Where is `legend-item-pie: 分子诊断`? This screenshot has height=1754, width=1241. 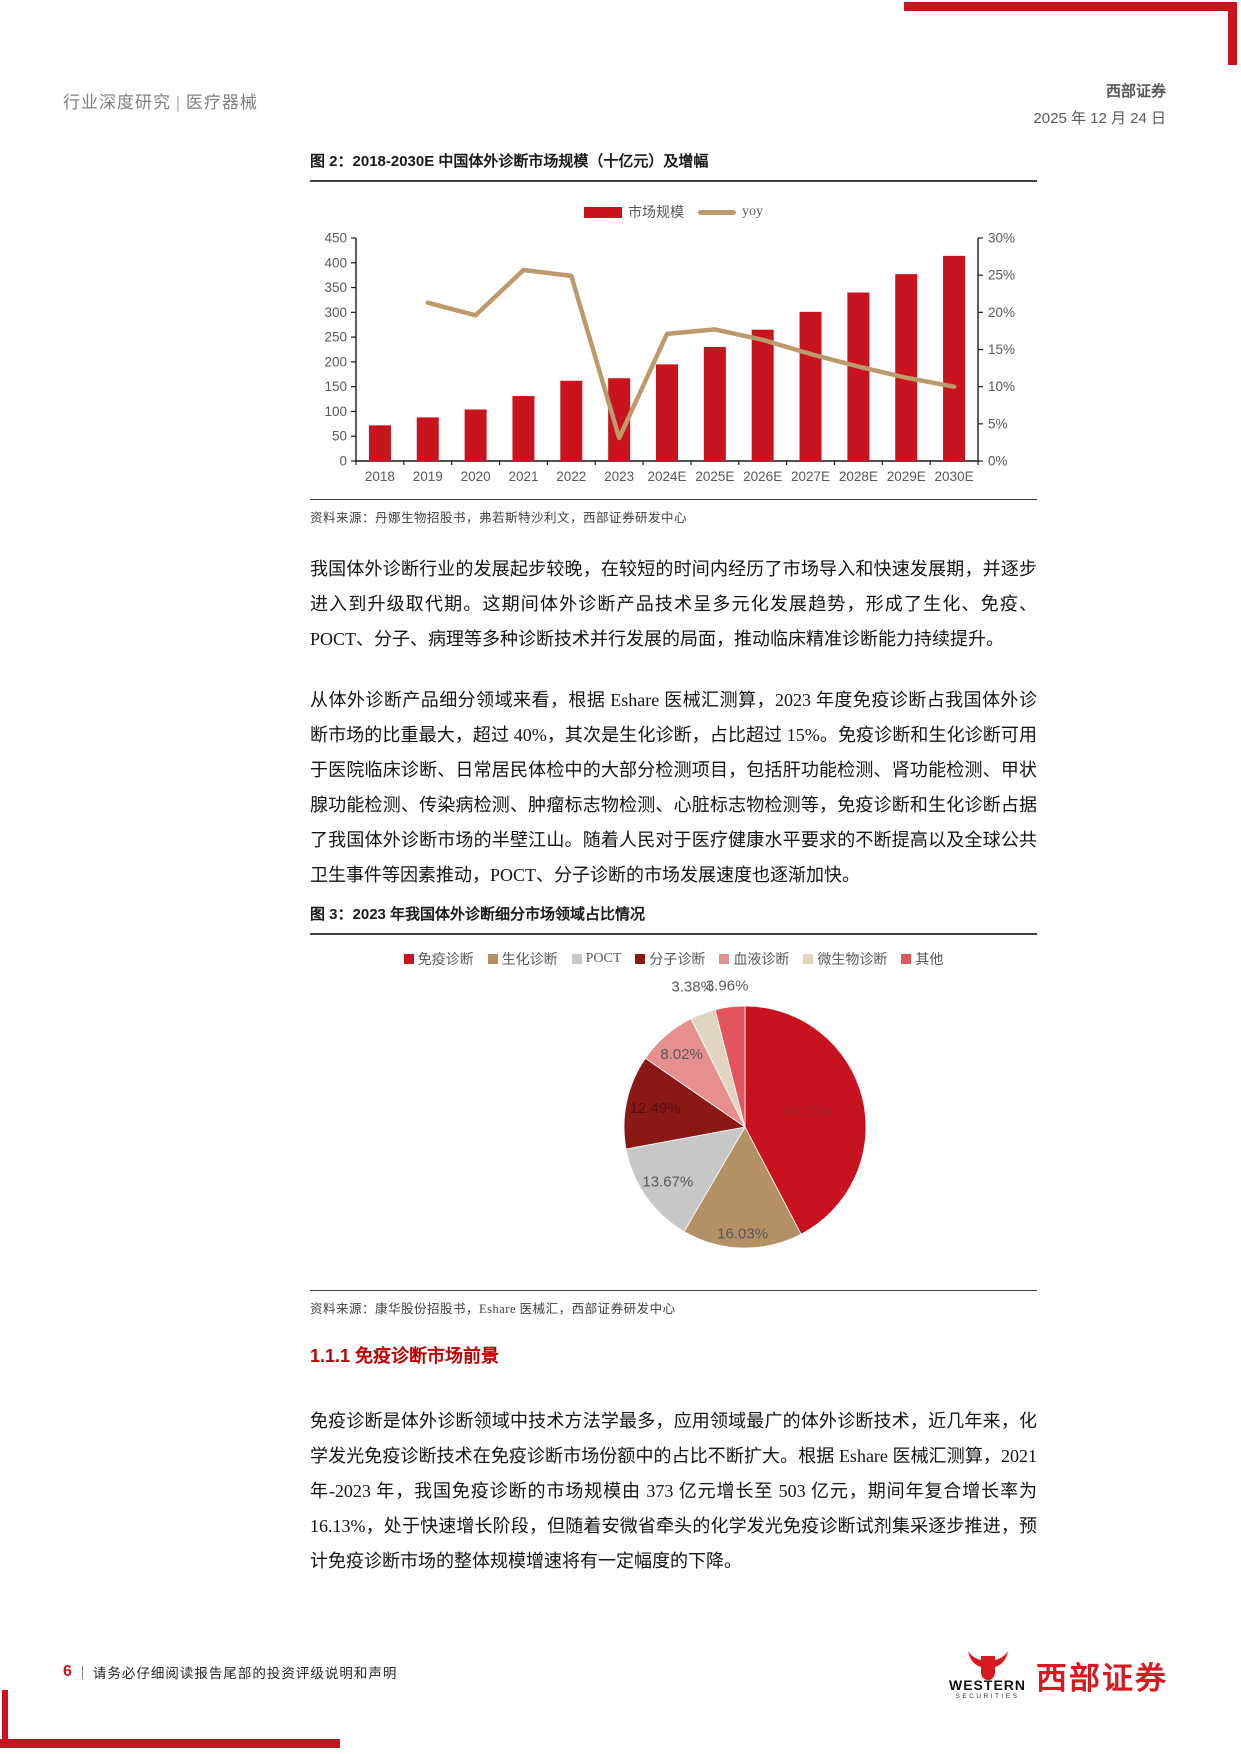
legend-item-pie: 分子诊断 is located at coordinates (670, 959).